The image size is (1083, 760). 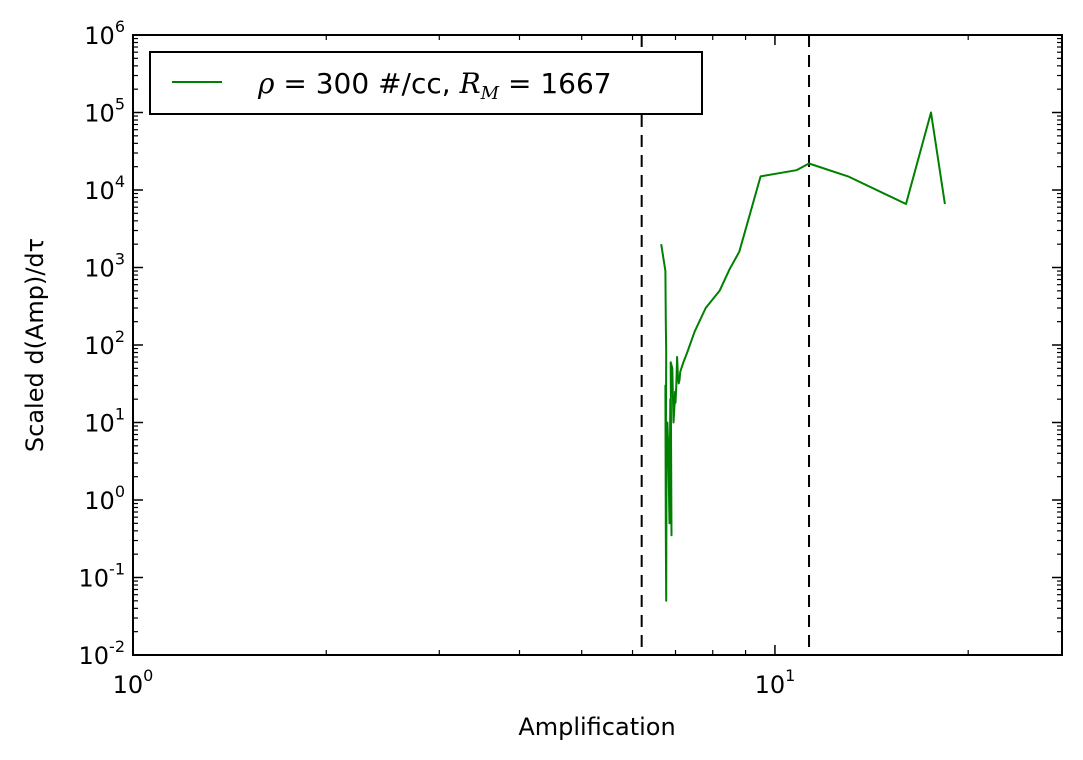 What do you see at coordinates (104, 266) in the screenshot?
I see `y-tick-label: 10³` at bounding box center [104, 266].